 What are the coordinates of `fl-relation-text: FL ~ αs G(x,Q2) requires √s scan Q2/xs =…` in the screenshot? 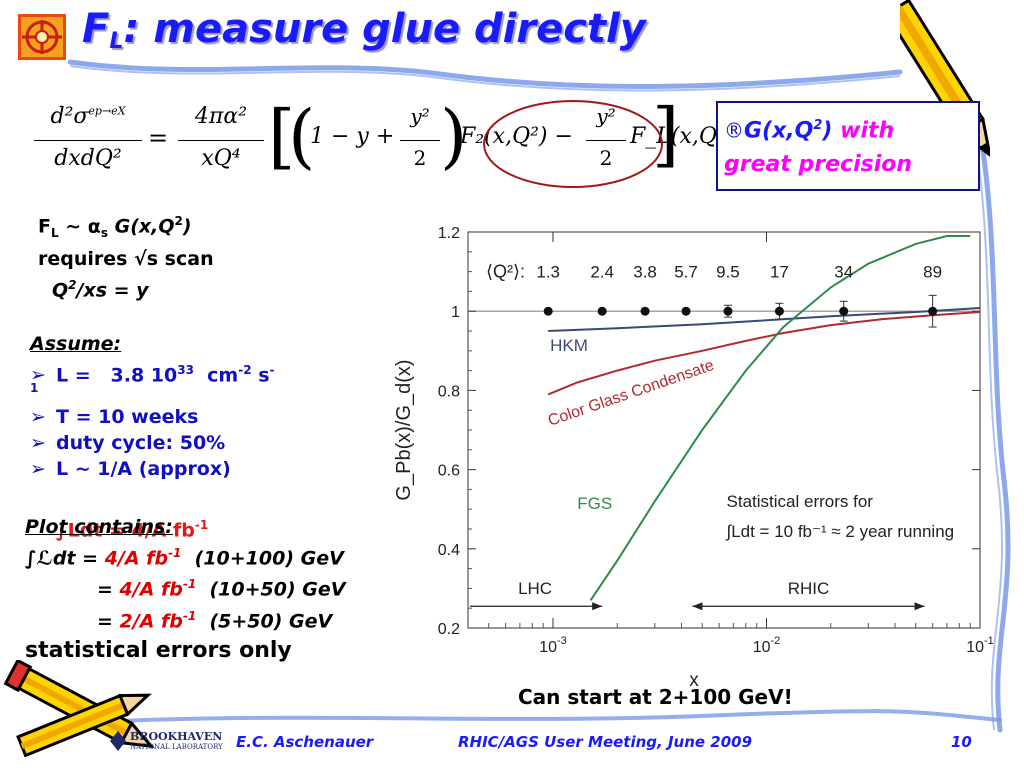 It's located at (126, 258).